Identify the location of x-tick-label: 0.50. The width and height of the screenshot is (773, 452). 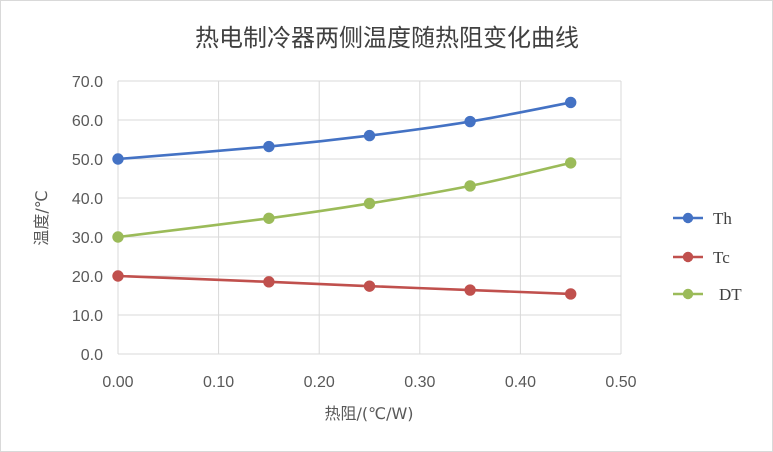
(620, 382).